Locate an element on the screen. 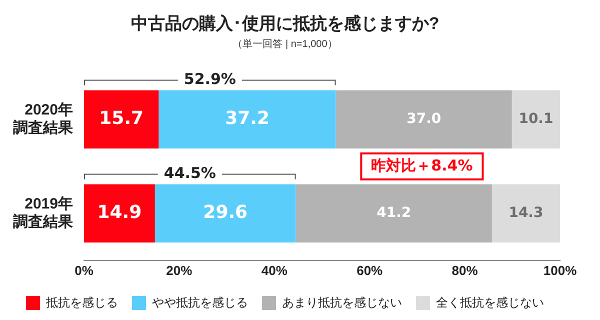 This screenshot has width=600, height=320. data-label: 14.3 is located at coordinates (526, 213).